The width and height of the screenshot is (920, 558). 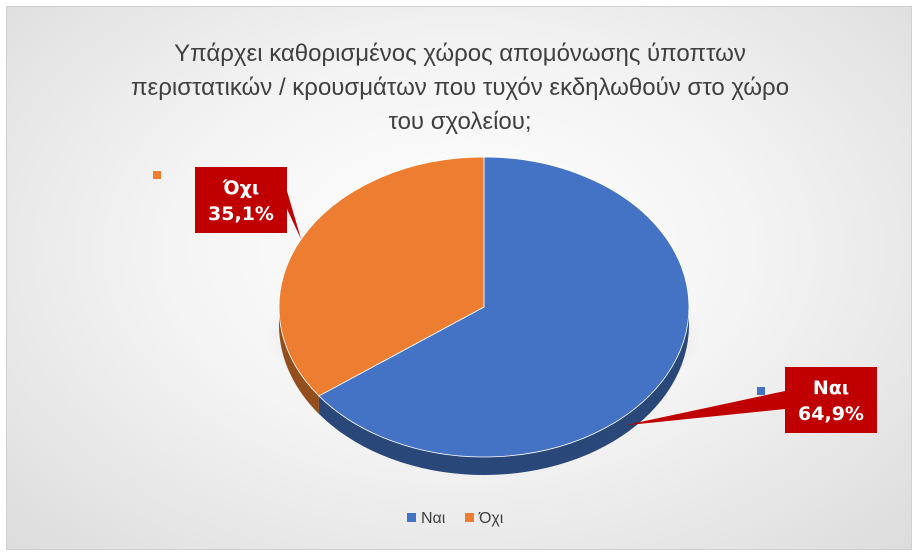 I want to click on data-label-category: Όχι, so click(x=241, y=188).